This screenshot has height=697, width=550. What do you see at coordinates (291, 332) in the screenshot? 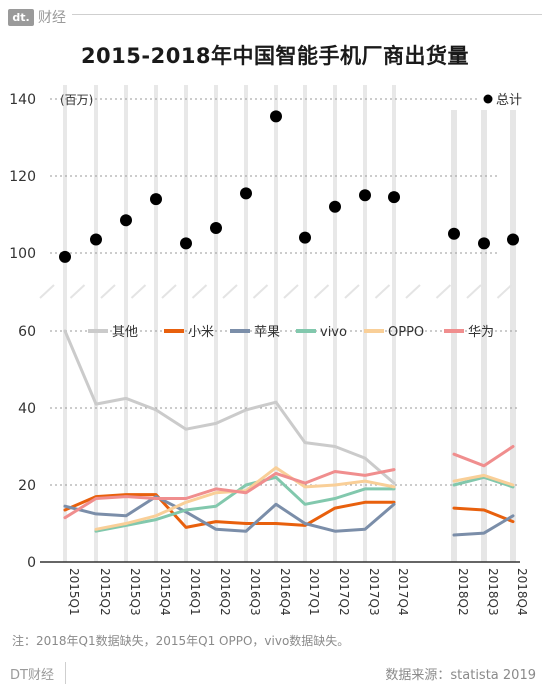
I see `line-legend: 其他 小米 苹果 vivo OPPO 华为` at bounding box center [291, 332].